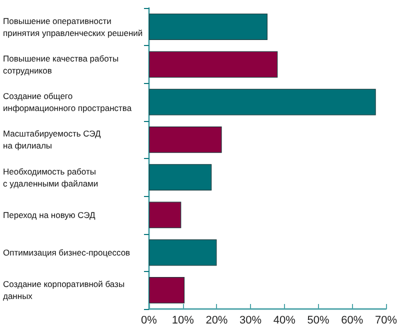 This screenshot has width=400, height=335. I want to click on y-tick-label: Повышение качества работы сотрудников, so click(61, 64).